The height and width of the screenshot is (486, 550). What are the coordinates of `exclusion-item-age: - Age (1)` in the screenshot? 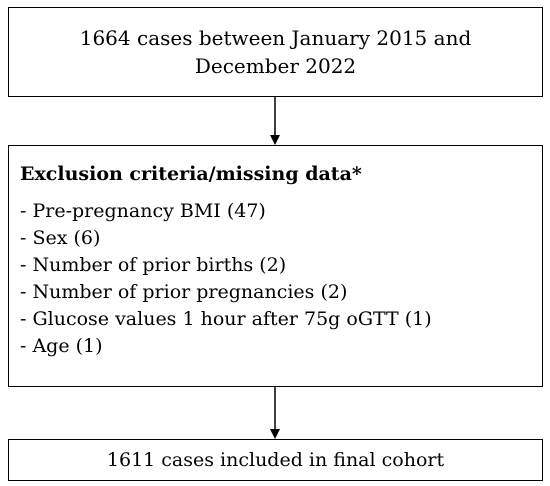 It's located at (61, 346).